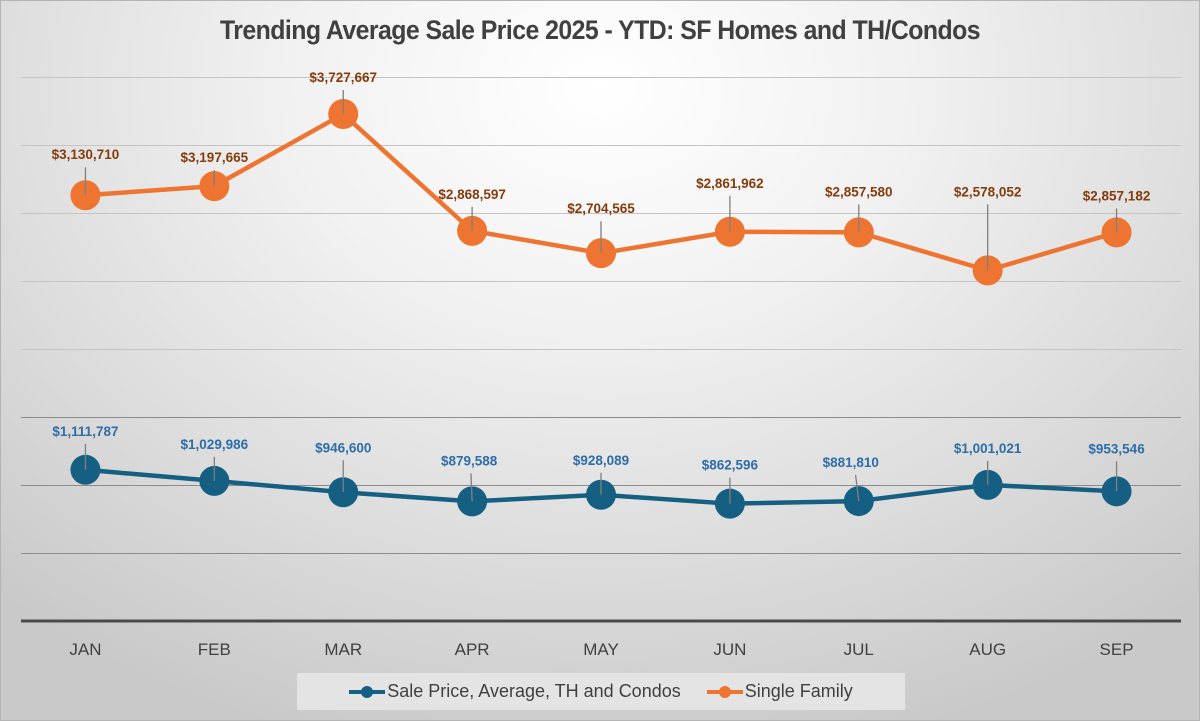  Describe the element at coordinates (988, 191) in the screenshot. I see `data-label-single-family: $2,578,052` at that location.